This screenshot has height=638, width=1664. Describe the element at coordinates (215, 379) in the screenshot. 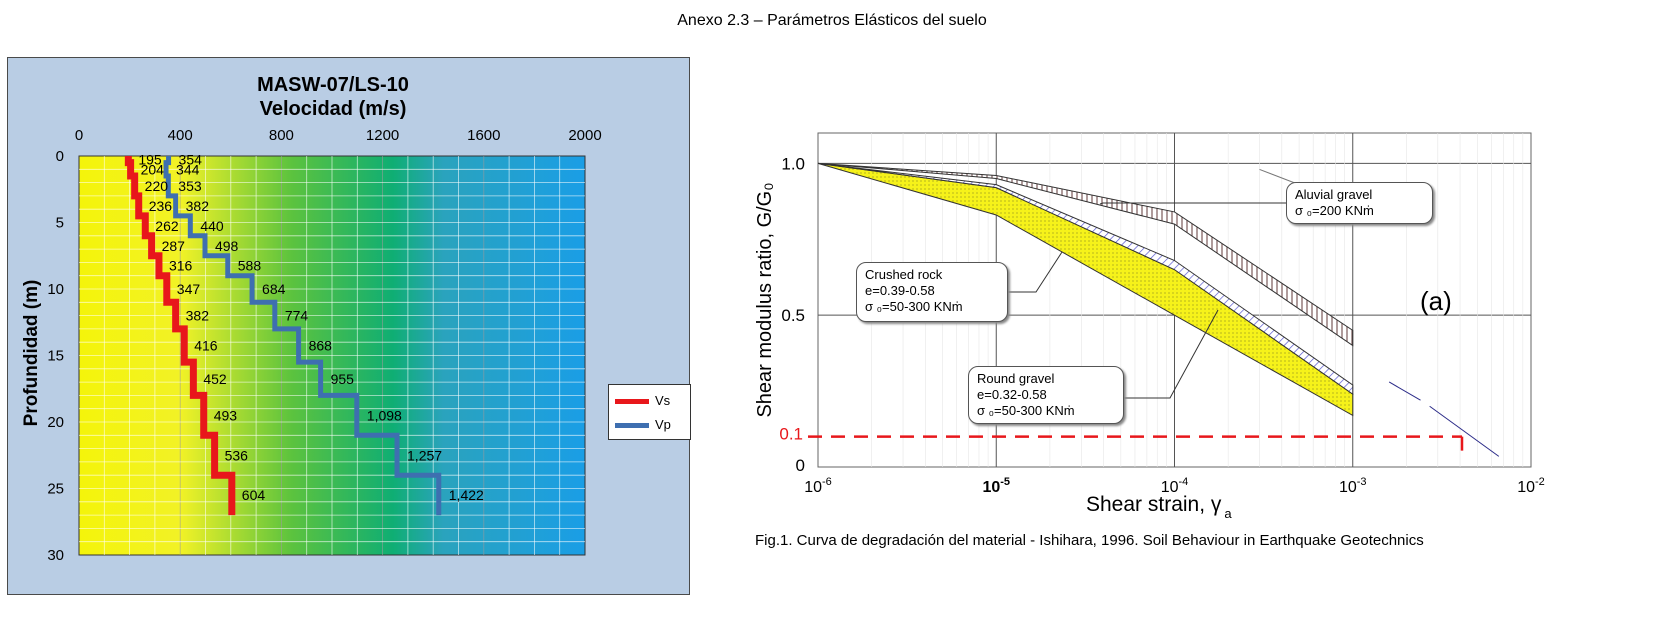

I see `data-label-vs: 452` at that location.